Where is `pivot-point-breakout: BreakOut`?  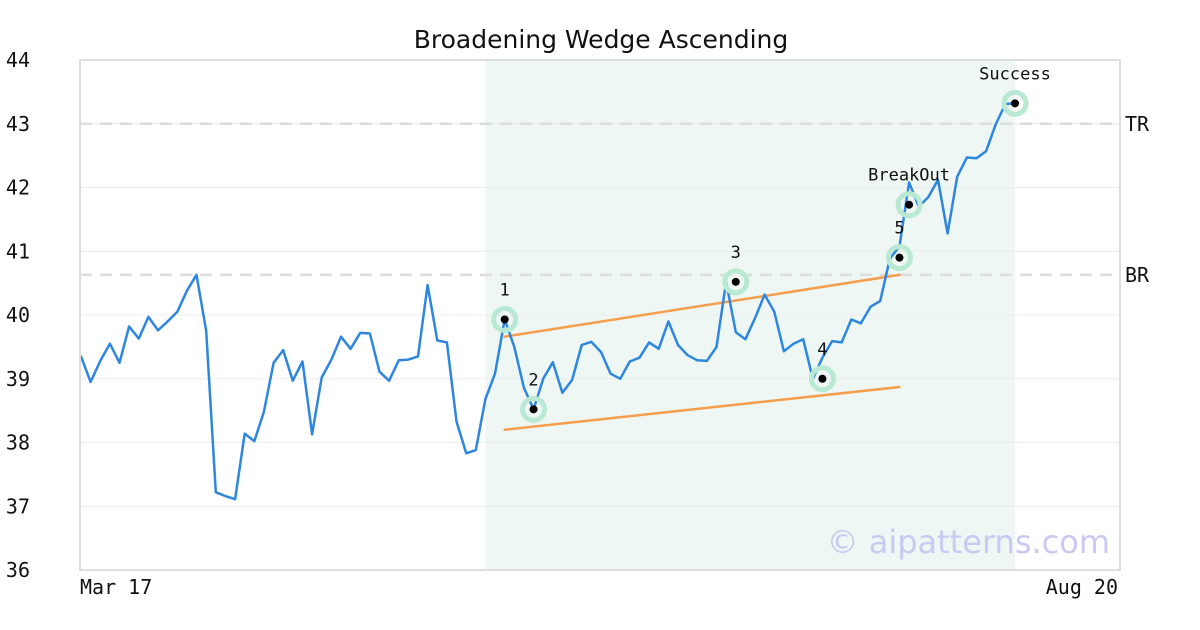 pivot-point-breakout: BreakOut is located at coordinates (909, 192).